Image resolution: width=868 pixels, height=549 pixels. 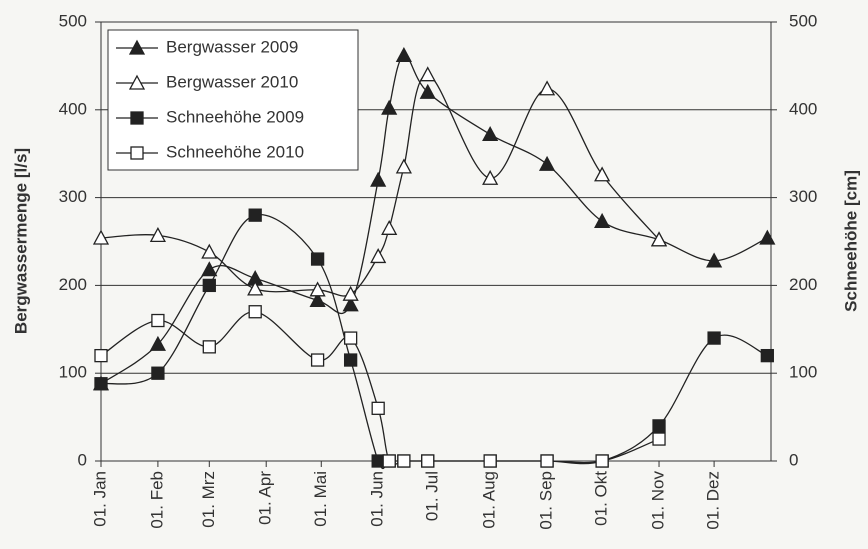 I want to click on x-tick-label: 01. Nov, so click(x=658, y=500).